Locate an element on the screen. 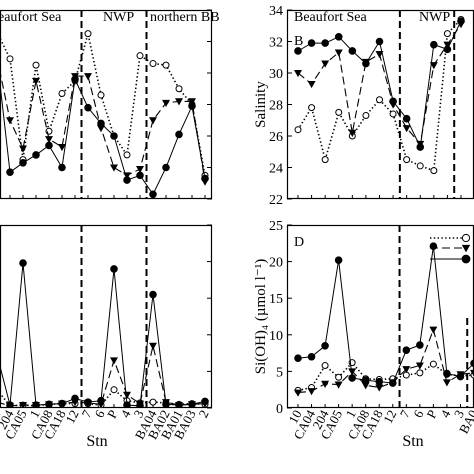  region-label: eaufort Sea is located at coordinates (31, 17).